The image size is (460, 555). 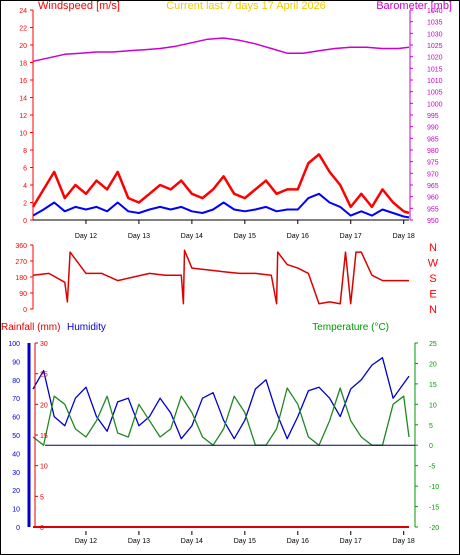 I want to click on rainfall-tick-label: 20, so click(x=44, y=405).